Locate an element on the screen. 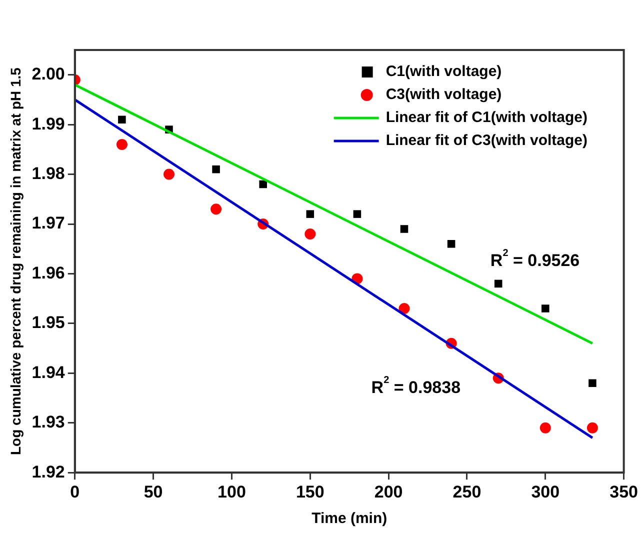 Image resolution: width=641 pixels, height=534 pixels. x-tick-label: 50 is located at coordinates (153, 492).